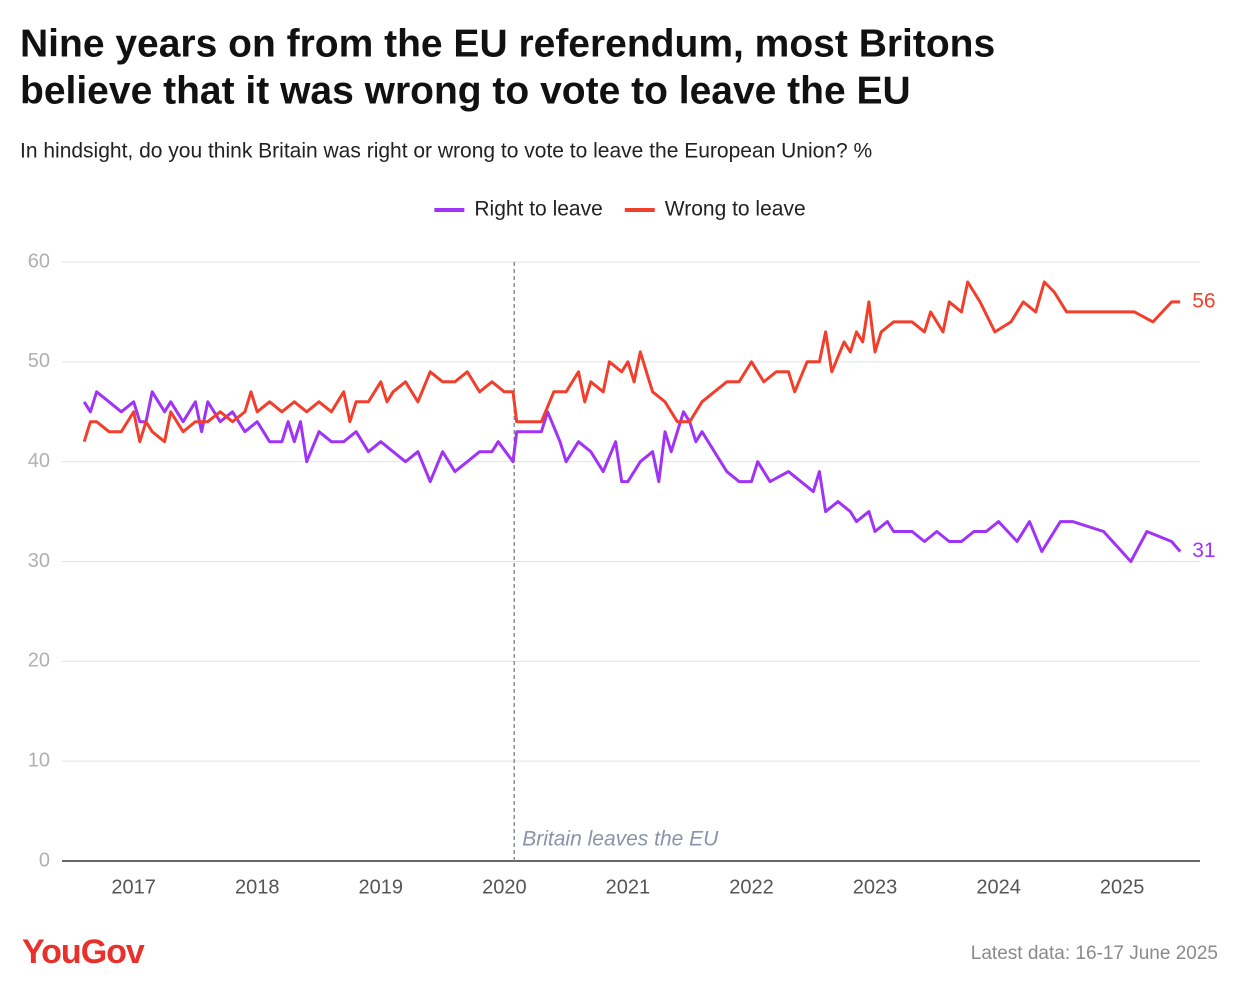 This screenshot has height=994, width=1240. I want to click on y-tick-label: 40, so click(39, 461).